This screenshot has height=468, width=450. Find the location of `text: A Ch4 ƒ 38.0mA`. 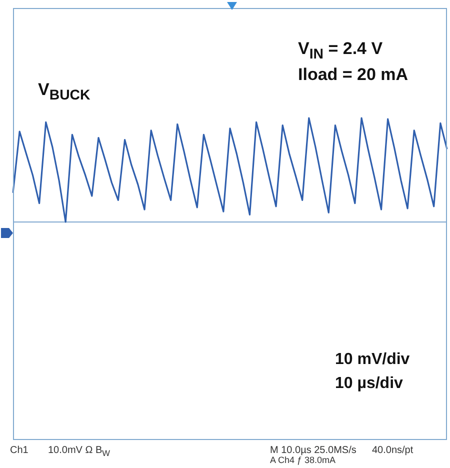

text: A Ch4 ƒ 38.0mA is located at coordinates (303, 460).